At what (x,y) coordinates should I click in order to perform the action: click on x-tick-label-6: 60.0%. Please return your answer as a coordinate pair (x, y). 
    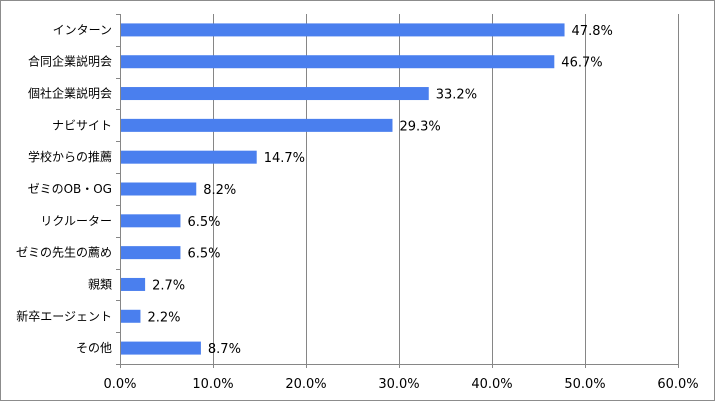
    Looking at the image, I should click on (677, 384).